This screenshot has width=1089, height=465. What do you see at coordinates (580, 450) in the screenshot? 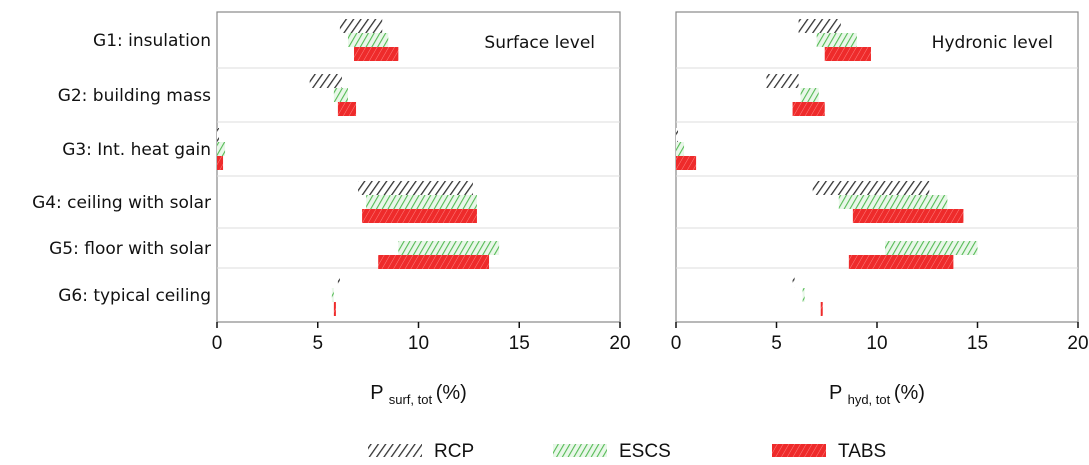
I see `legend-swatch-escs` at bounding box center [580, 450].